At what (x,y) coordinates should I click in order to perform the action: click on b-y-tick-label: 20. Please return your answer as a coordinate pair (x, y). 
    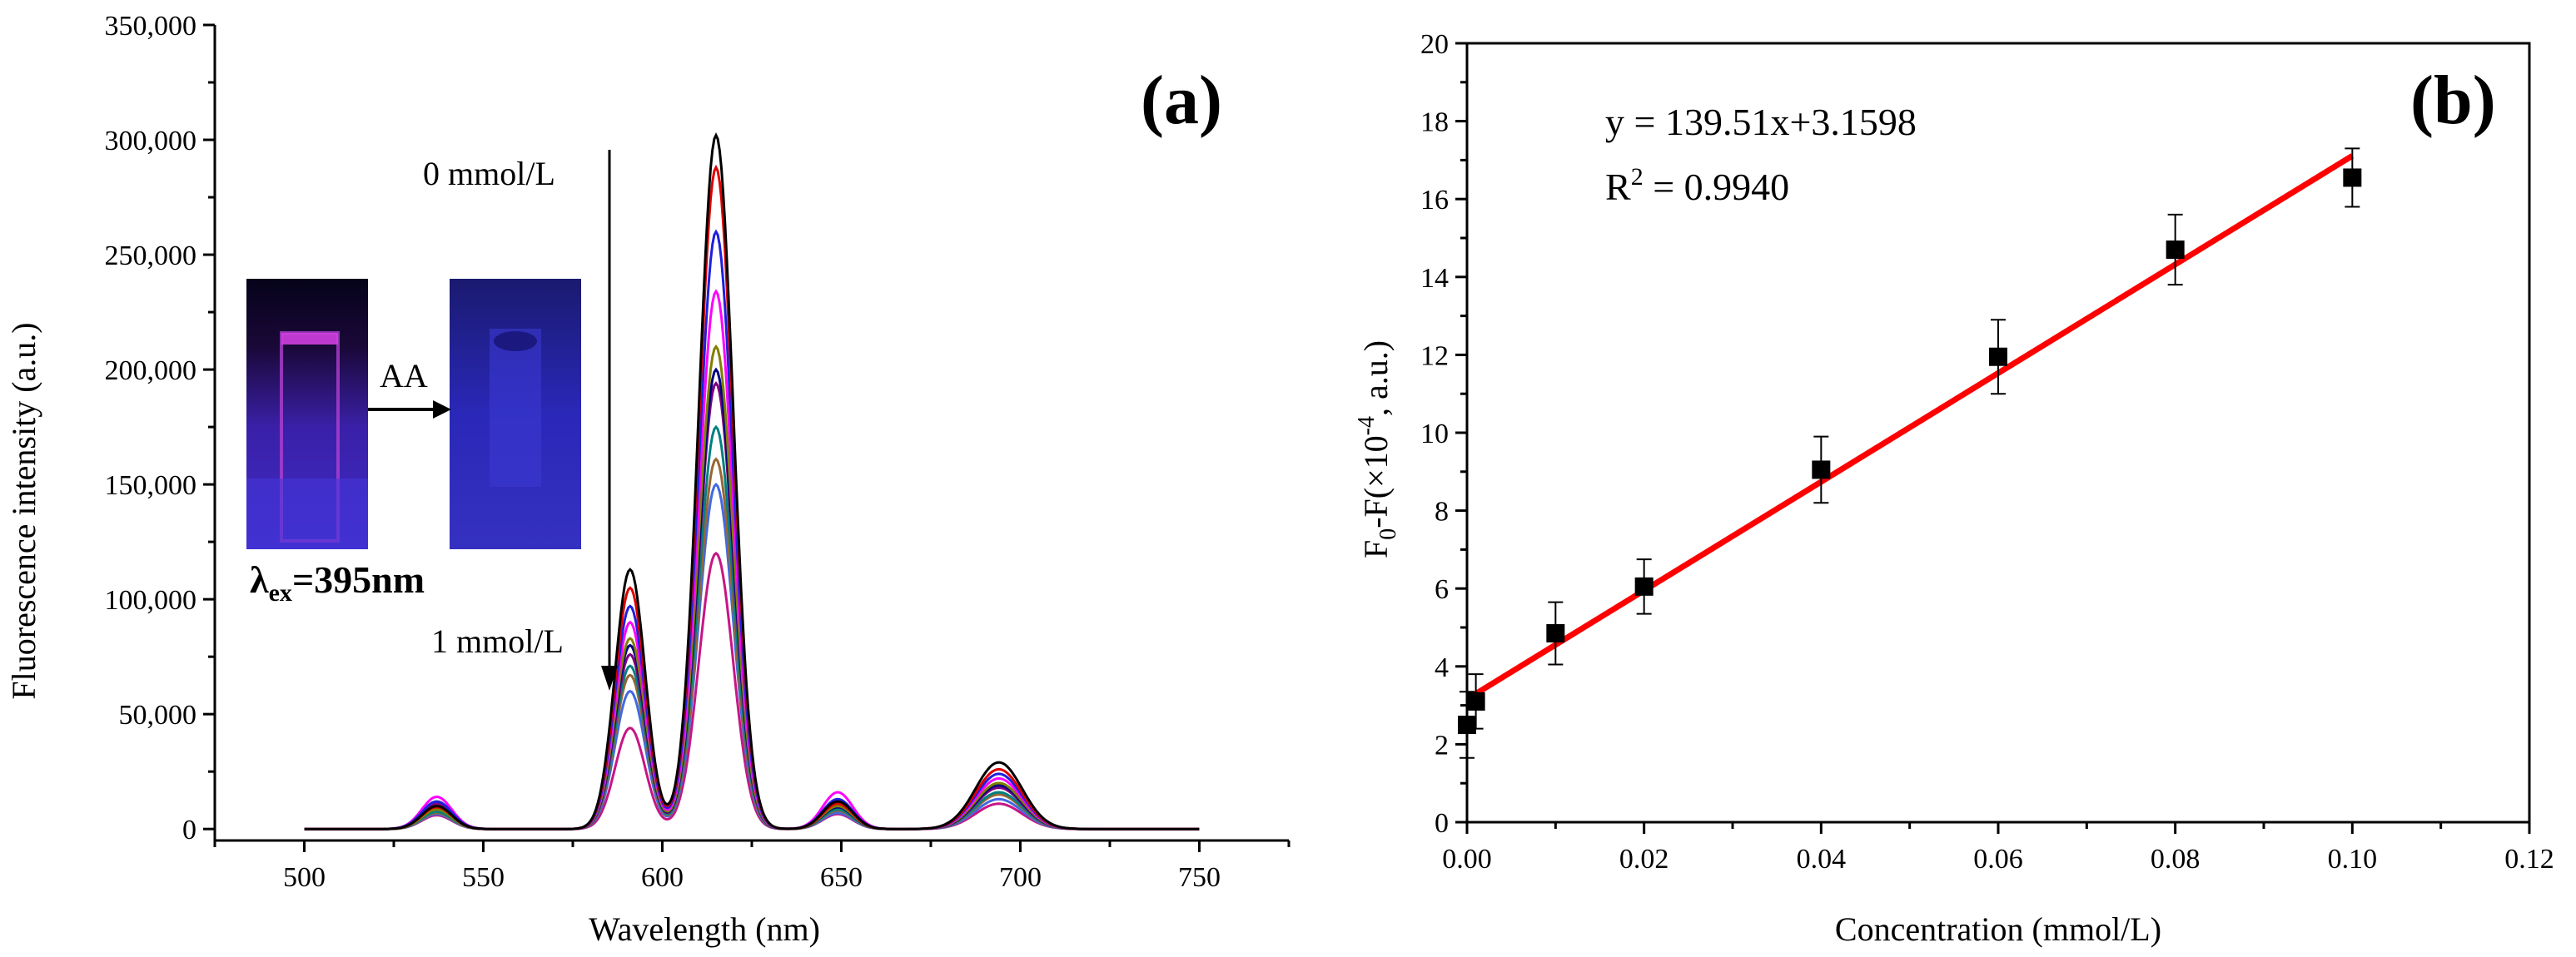
    Looking at the image, I should click on (1434, 44).